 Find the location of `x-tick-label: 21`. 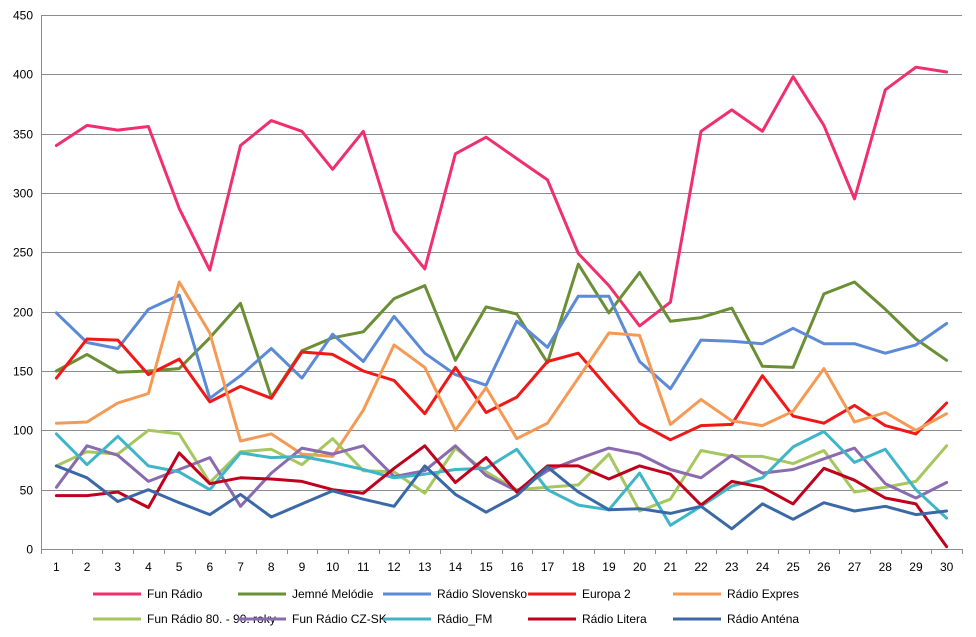

x-tick-label: 21 is located at coordinates (671, 567).